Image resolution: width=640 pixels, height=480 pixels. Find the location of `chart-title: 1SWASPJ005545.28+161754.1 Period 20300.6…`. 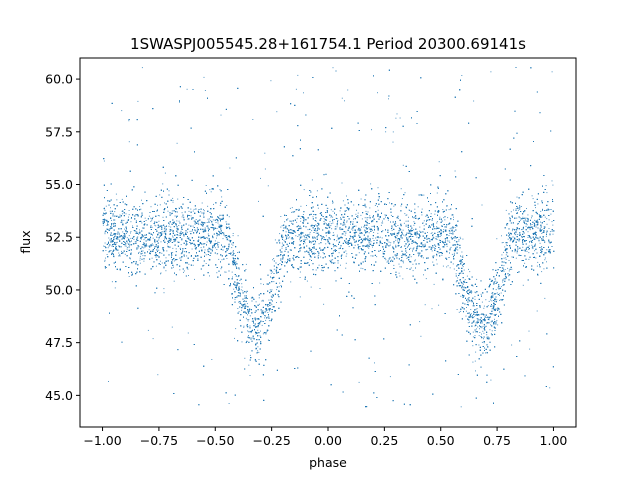

chart-title: 1SWASPJ005545.28+161754.1 Period 20300.6… is located at coordinates (328, 44).